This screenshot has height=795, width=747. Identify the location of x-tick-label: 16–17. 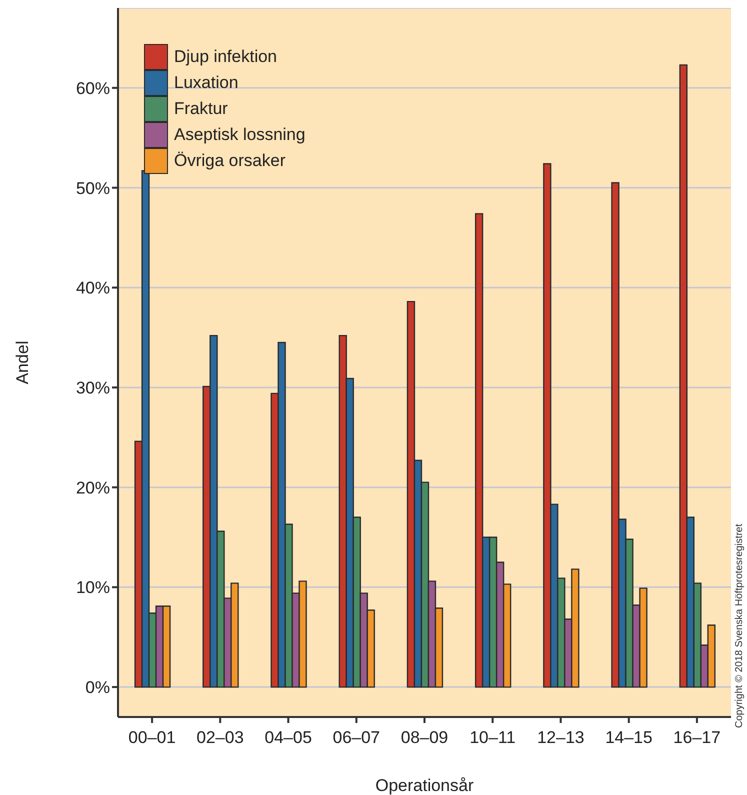
(697, 738).